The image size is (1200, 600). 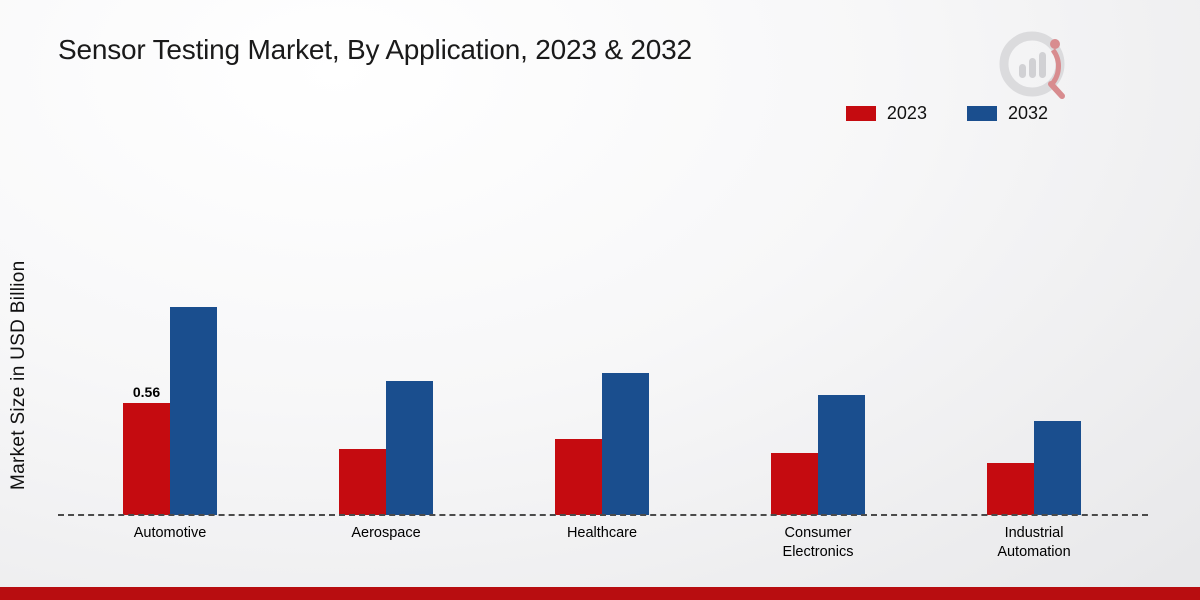 I want to click on brand-logo-icon, so click(x=1036, y=68).